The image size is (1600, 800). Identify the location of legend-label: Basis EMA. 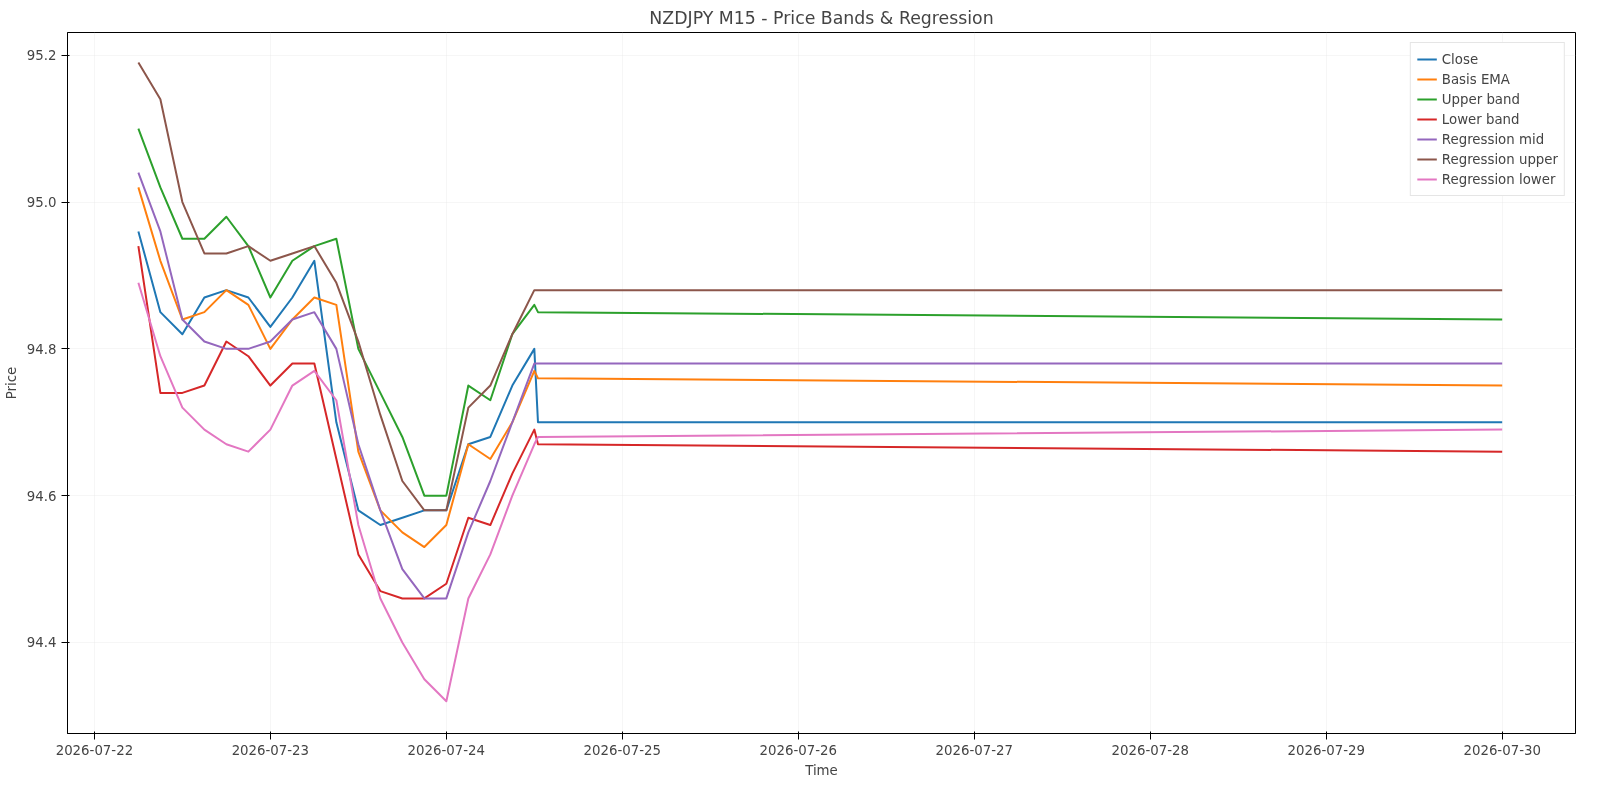
(1475, 79).